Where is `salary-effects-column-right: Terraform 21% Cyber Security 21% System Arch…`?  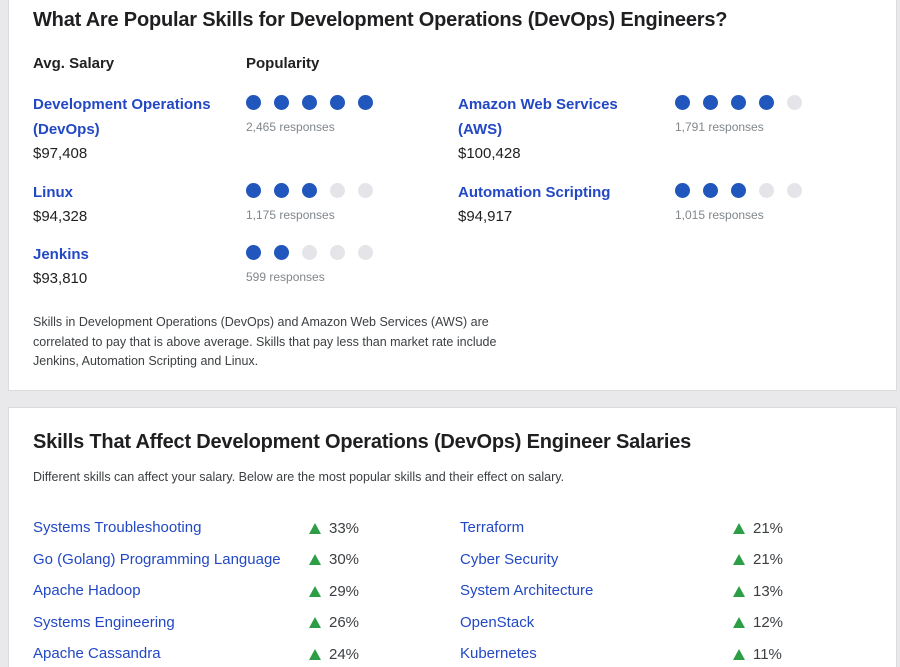 salary-effects-column-right: Terraform 21% Cyber Security 21% System Arch… is located at coordinates (666, 590).